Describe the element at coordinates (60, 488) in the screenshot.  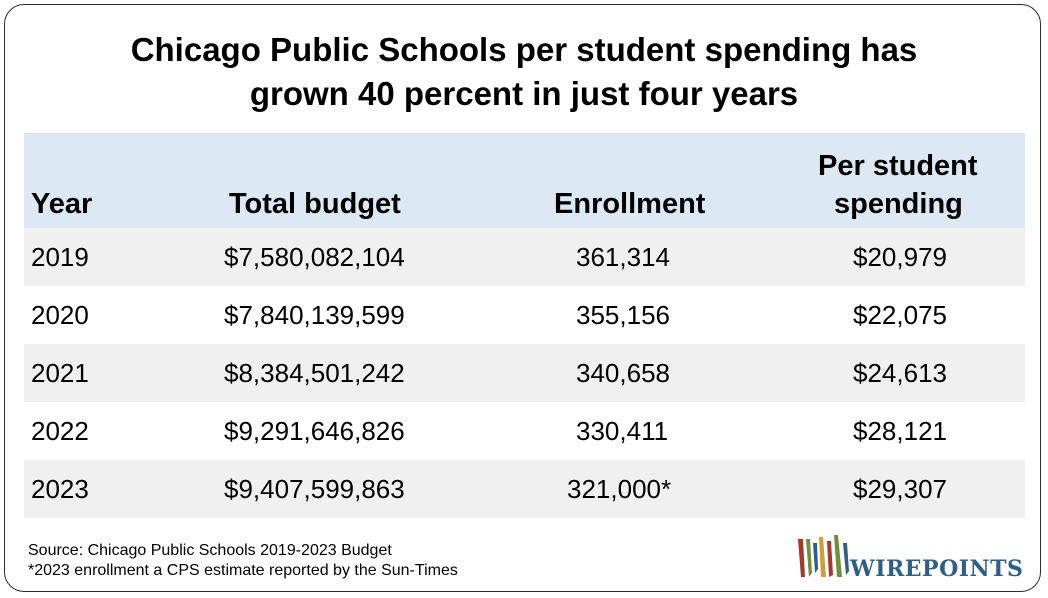
I see `cell-year: 2023` at that location.